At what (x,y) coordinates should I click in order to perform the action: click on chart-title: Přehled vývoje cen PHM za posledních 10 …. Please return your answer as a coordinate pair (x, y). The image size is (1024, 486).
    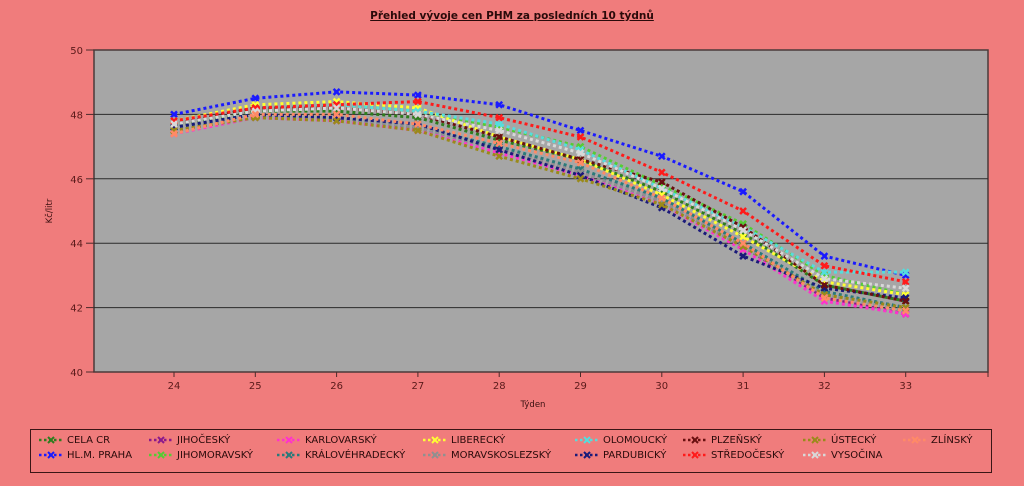
    Looking at the image, I should click on (512, 16).